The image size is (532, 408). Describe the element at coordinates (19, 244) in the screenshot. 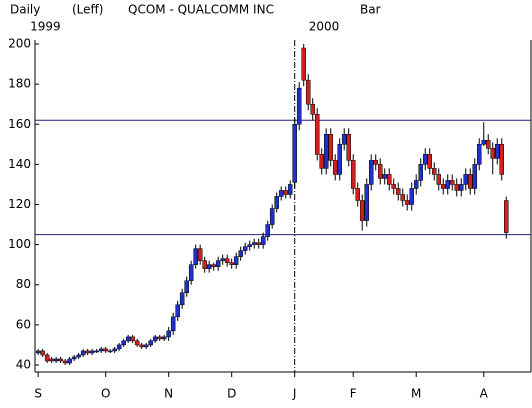

I see `y-tick-label: 100` at that location.